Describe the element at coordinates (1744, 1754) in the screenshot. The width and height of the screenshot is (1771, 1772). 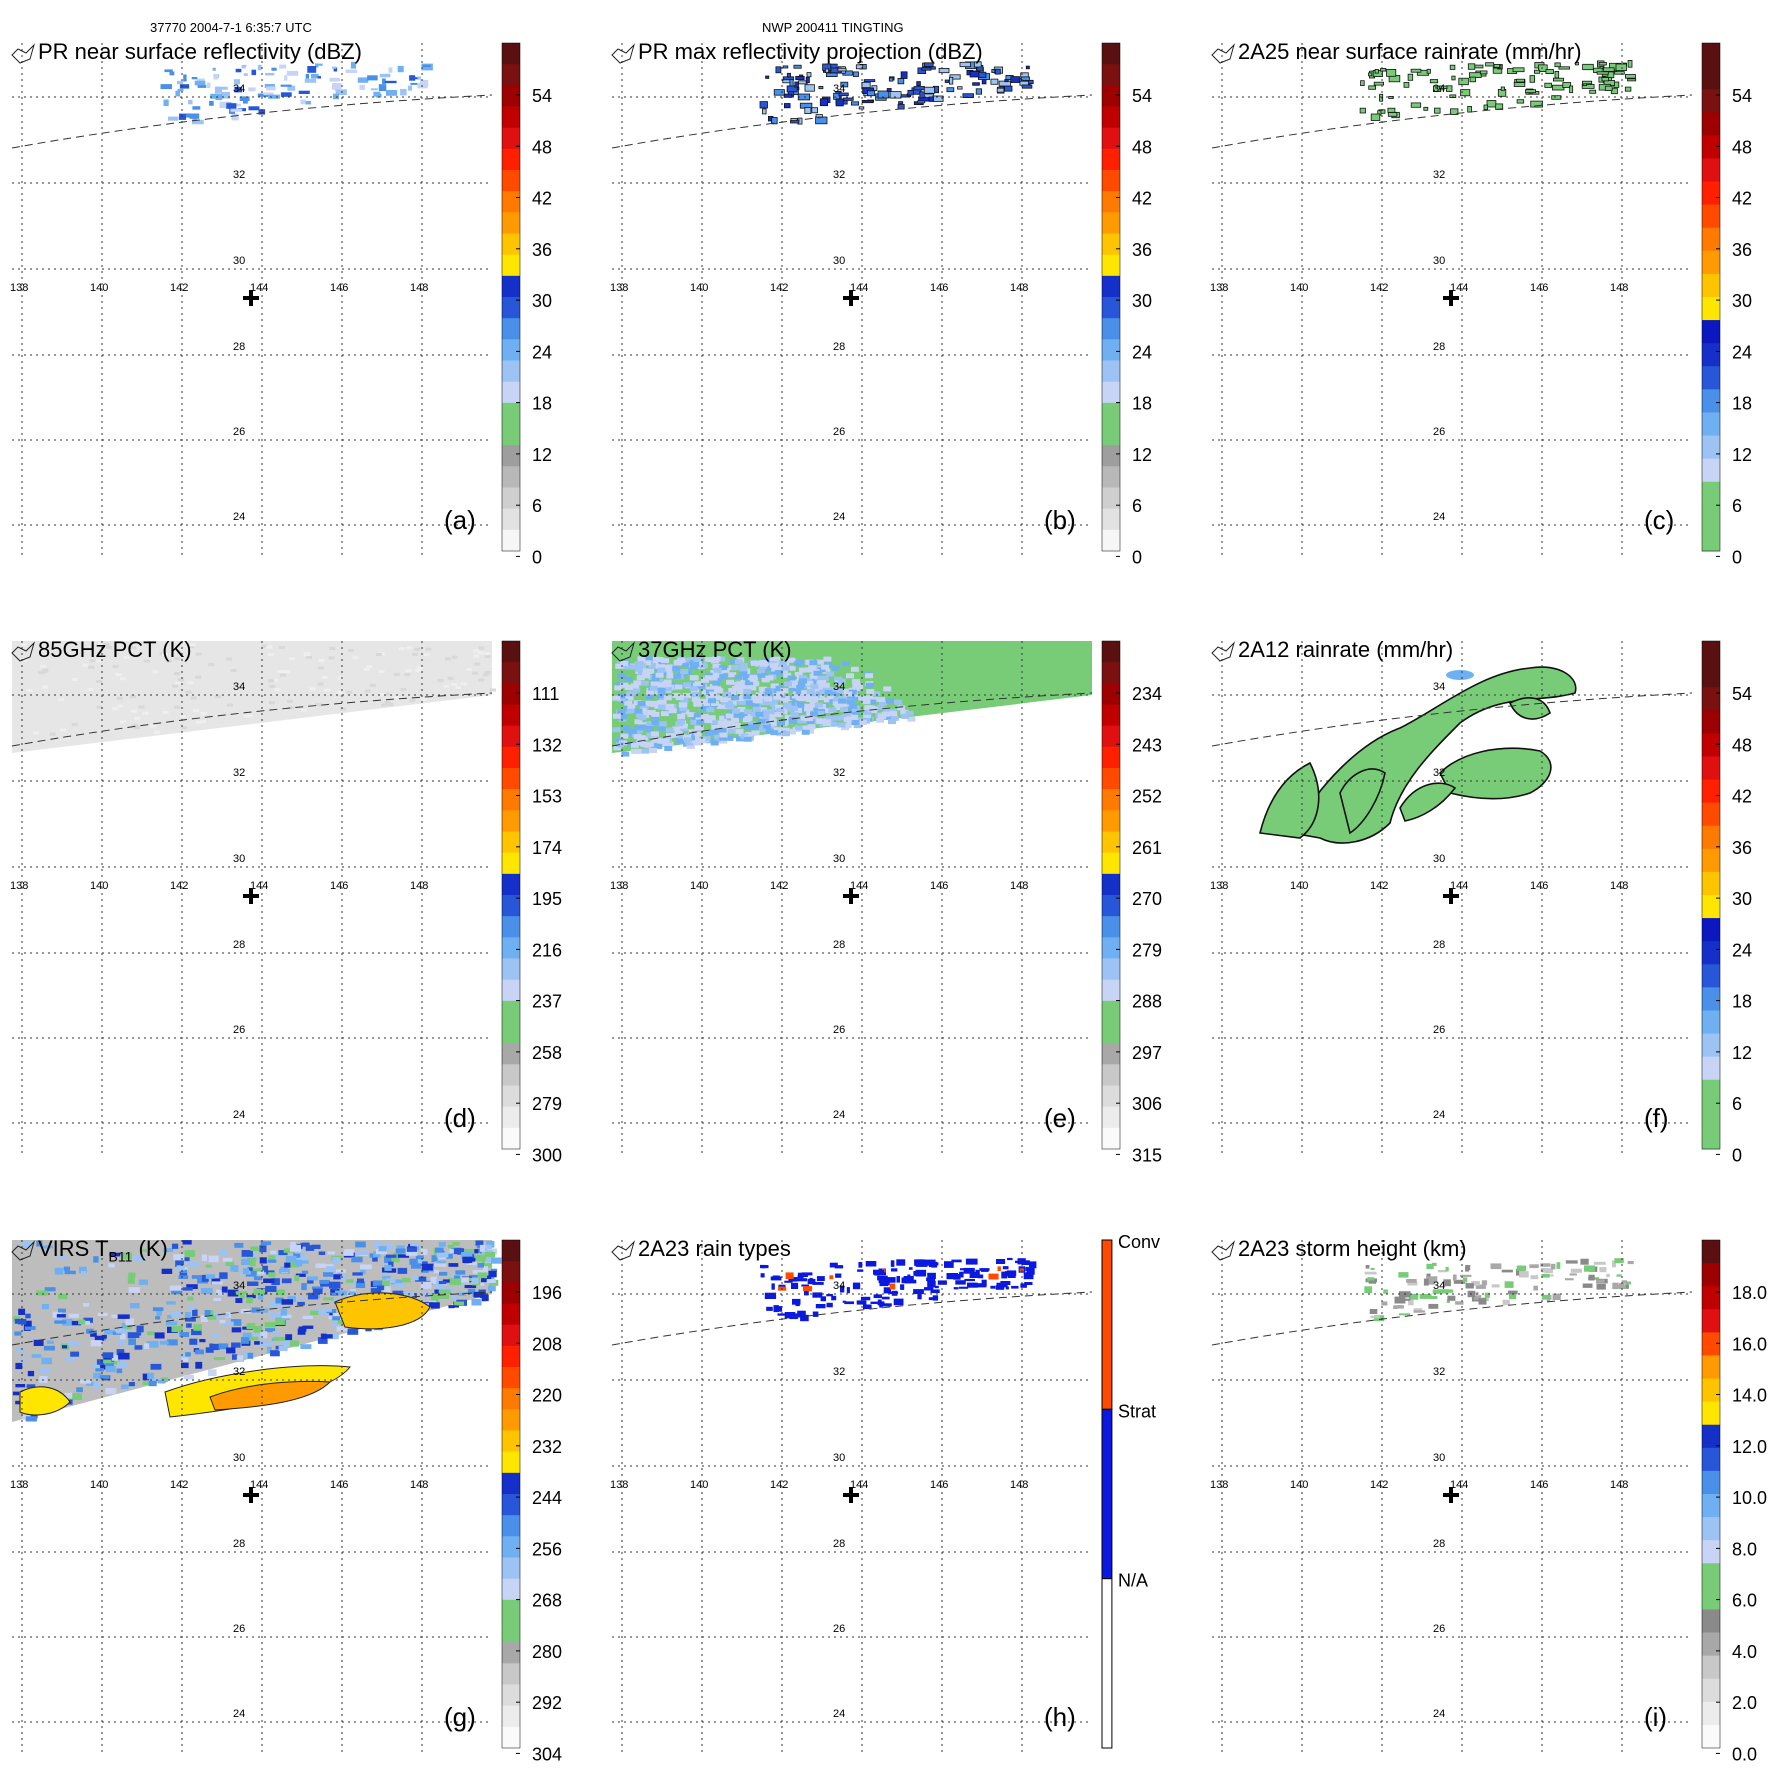
I see `colorbar-tick-label: 0.0` at that location.